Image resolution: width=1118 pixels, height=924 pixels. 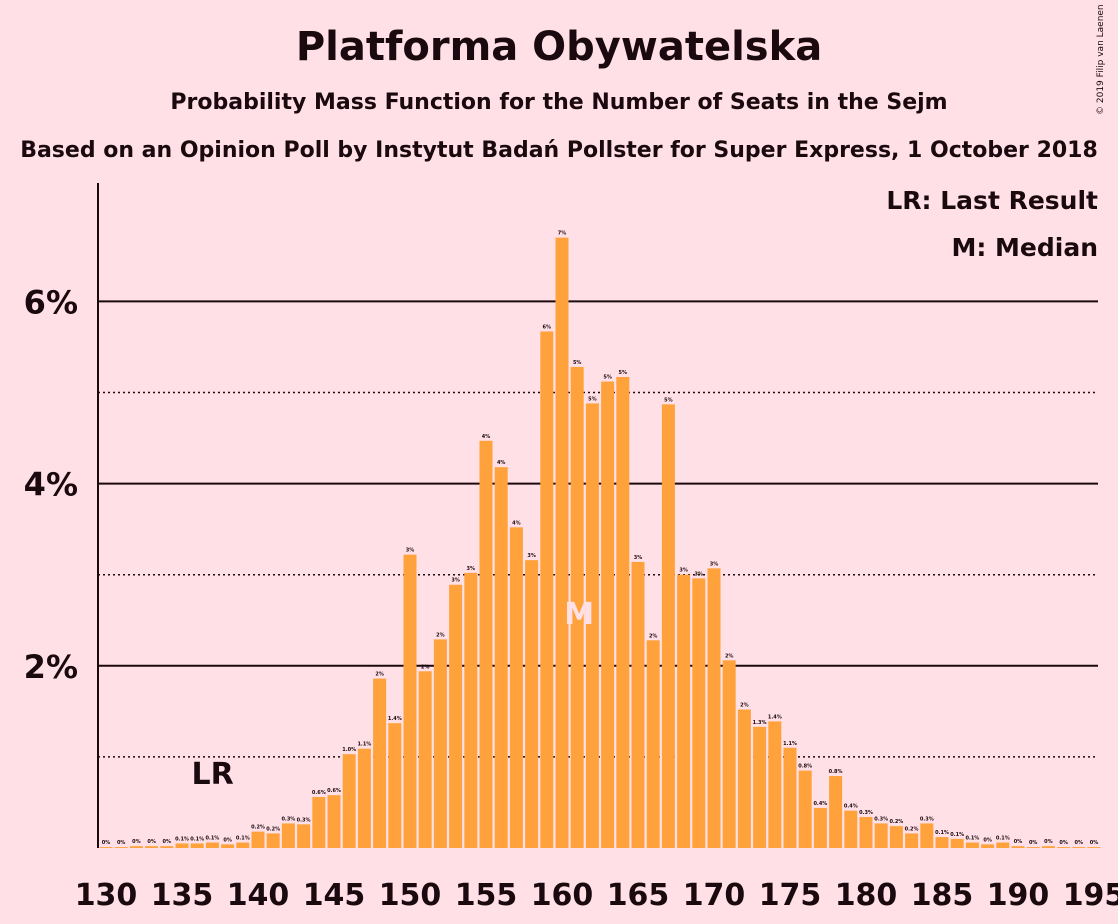 I want to click on x-tick-label: 135, so click(x=182, y=895).